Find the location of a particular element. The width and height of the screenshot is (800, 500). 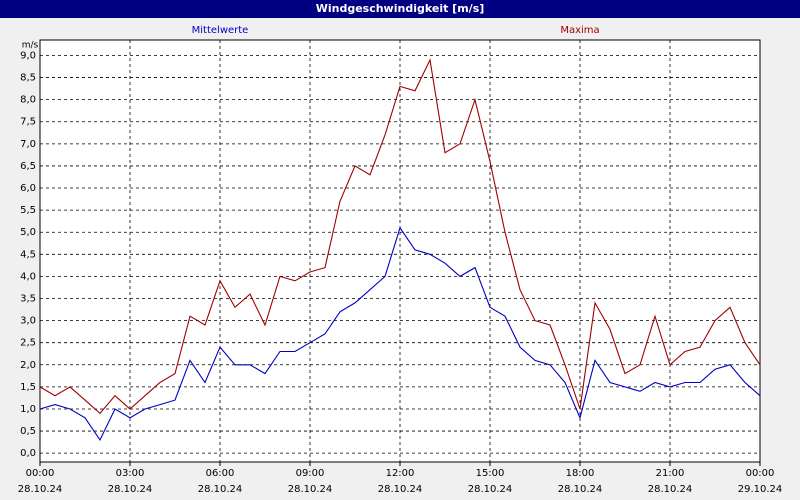

title-bar is located at coordinates (400, 9).